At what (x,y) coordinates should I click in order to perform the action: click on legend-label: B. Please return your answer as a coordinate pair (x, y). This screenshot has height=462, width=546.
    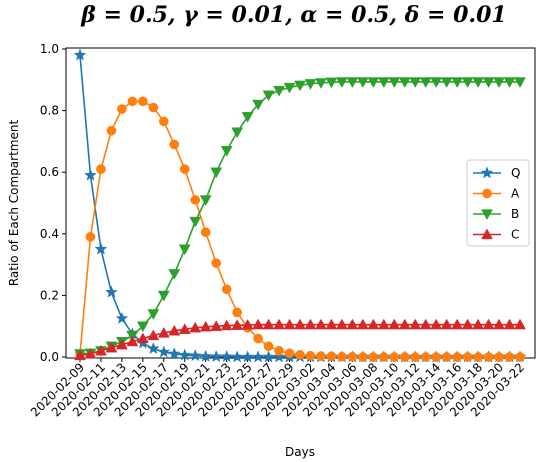
    Looking at the image, I should click on (515, 214).